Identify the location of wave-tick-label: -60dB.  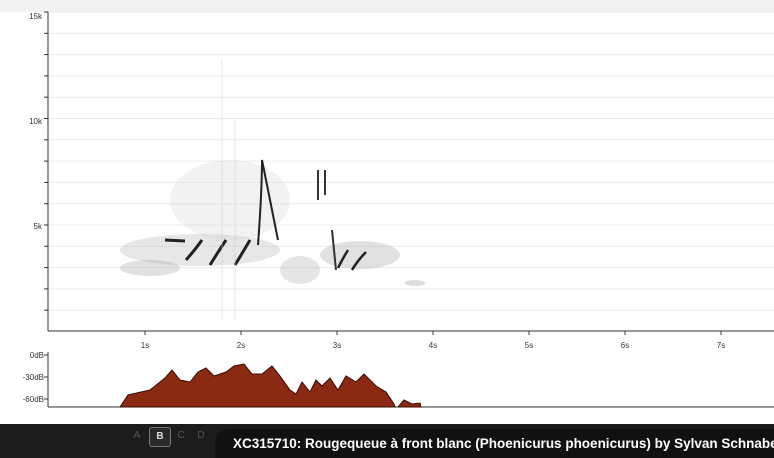
(33, 399).